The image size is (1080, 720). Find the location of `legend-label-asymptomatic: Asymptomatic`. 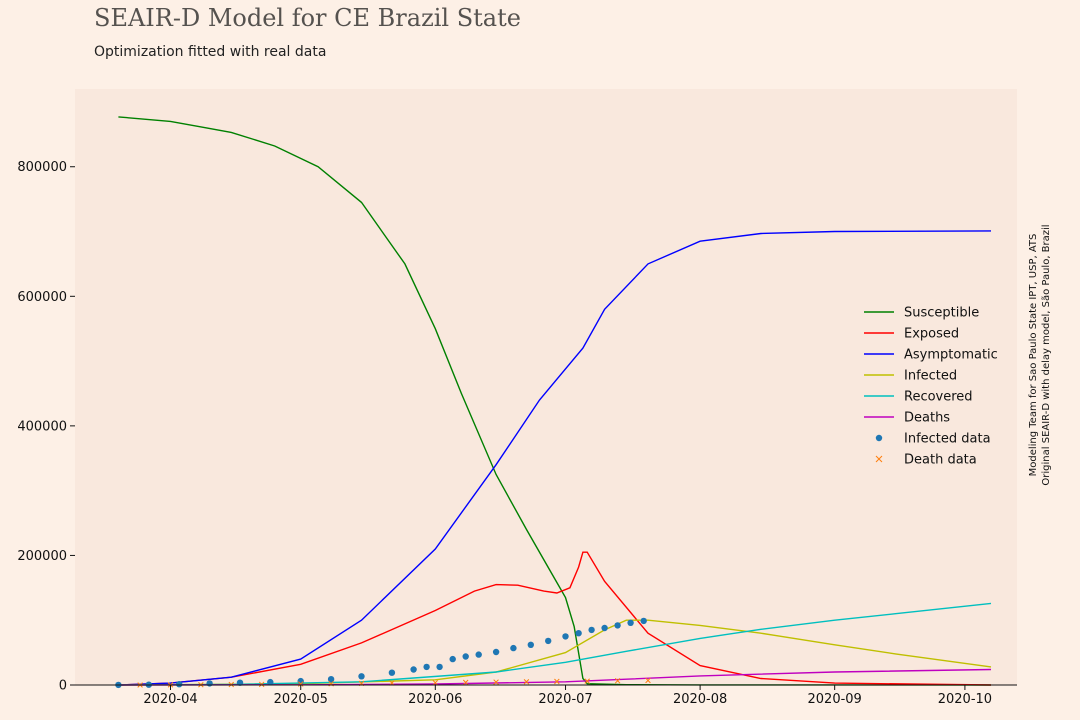

legend-label-asymptomatic: Asymptomatic is located at coordinates (951, 355).